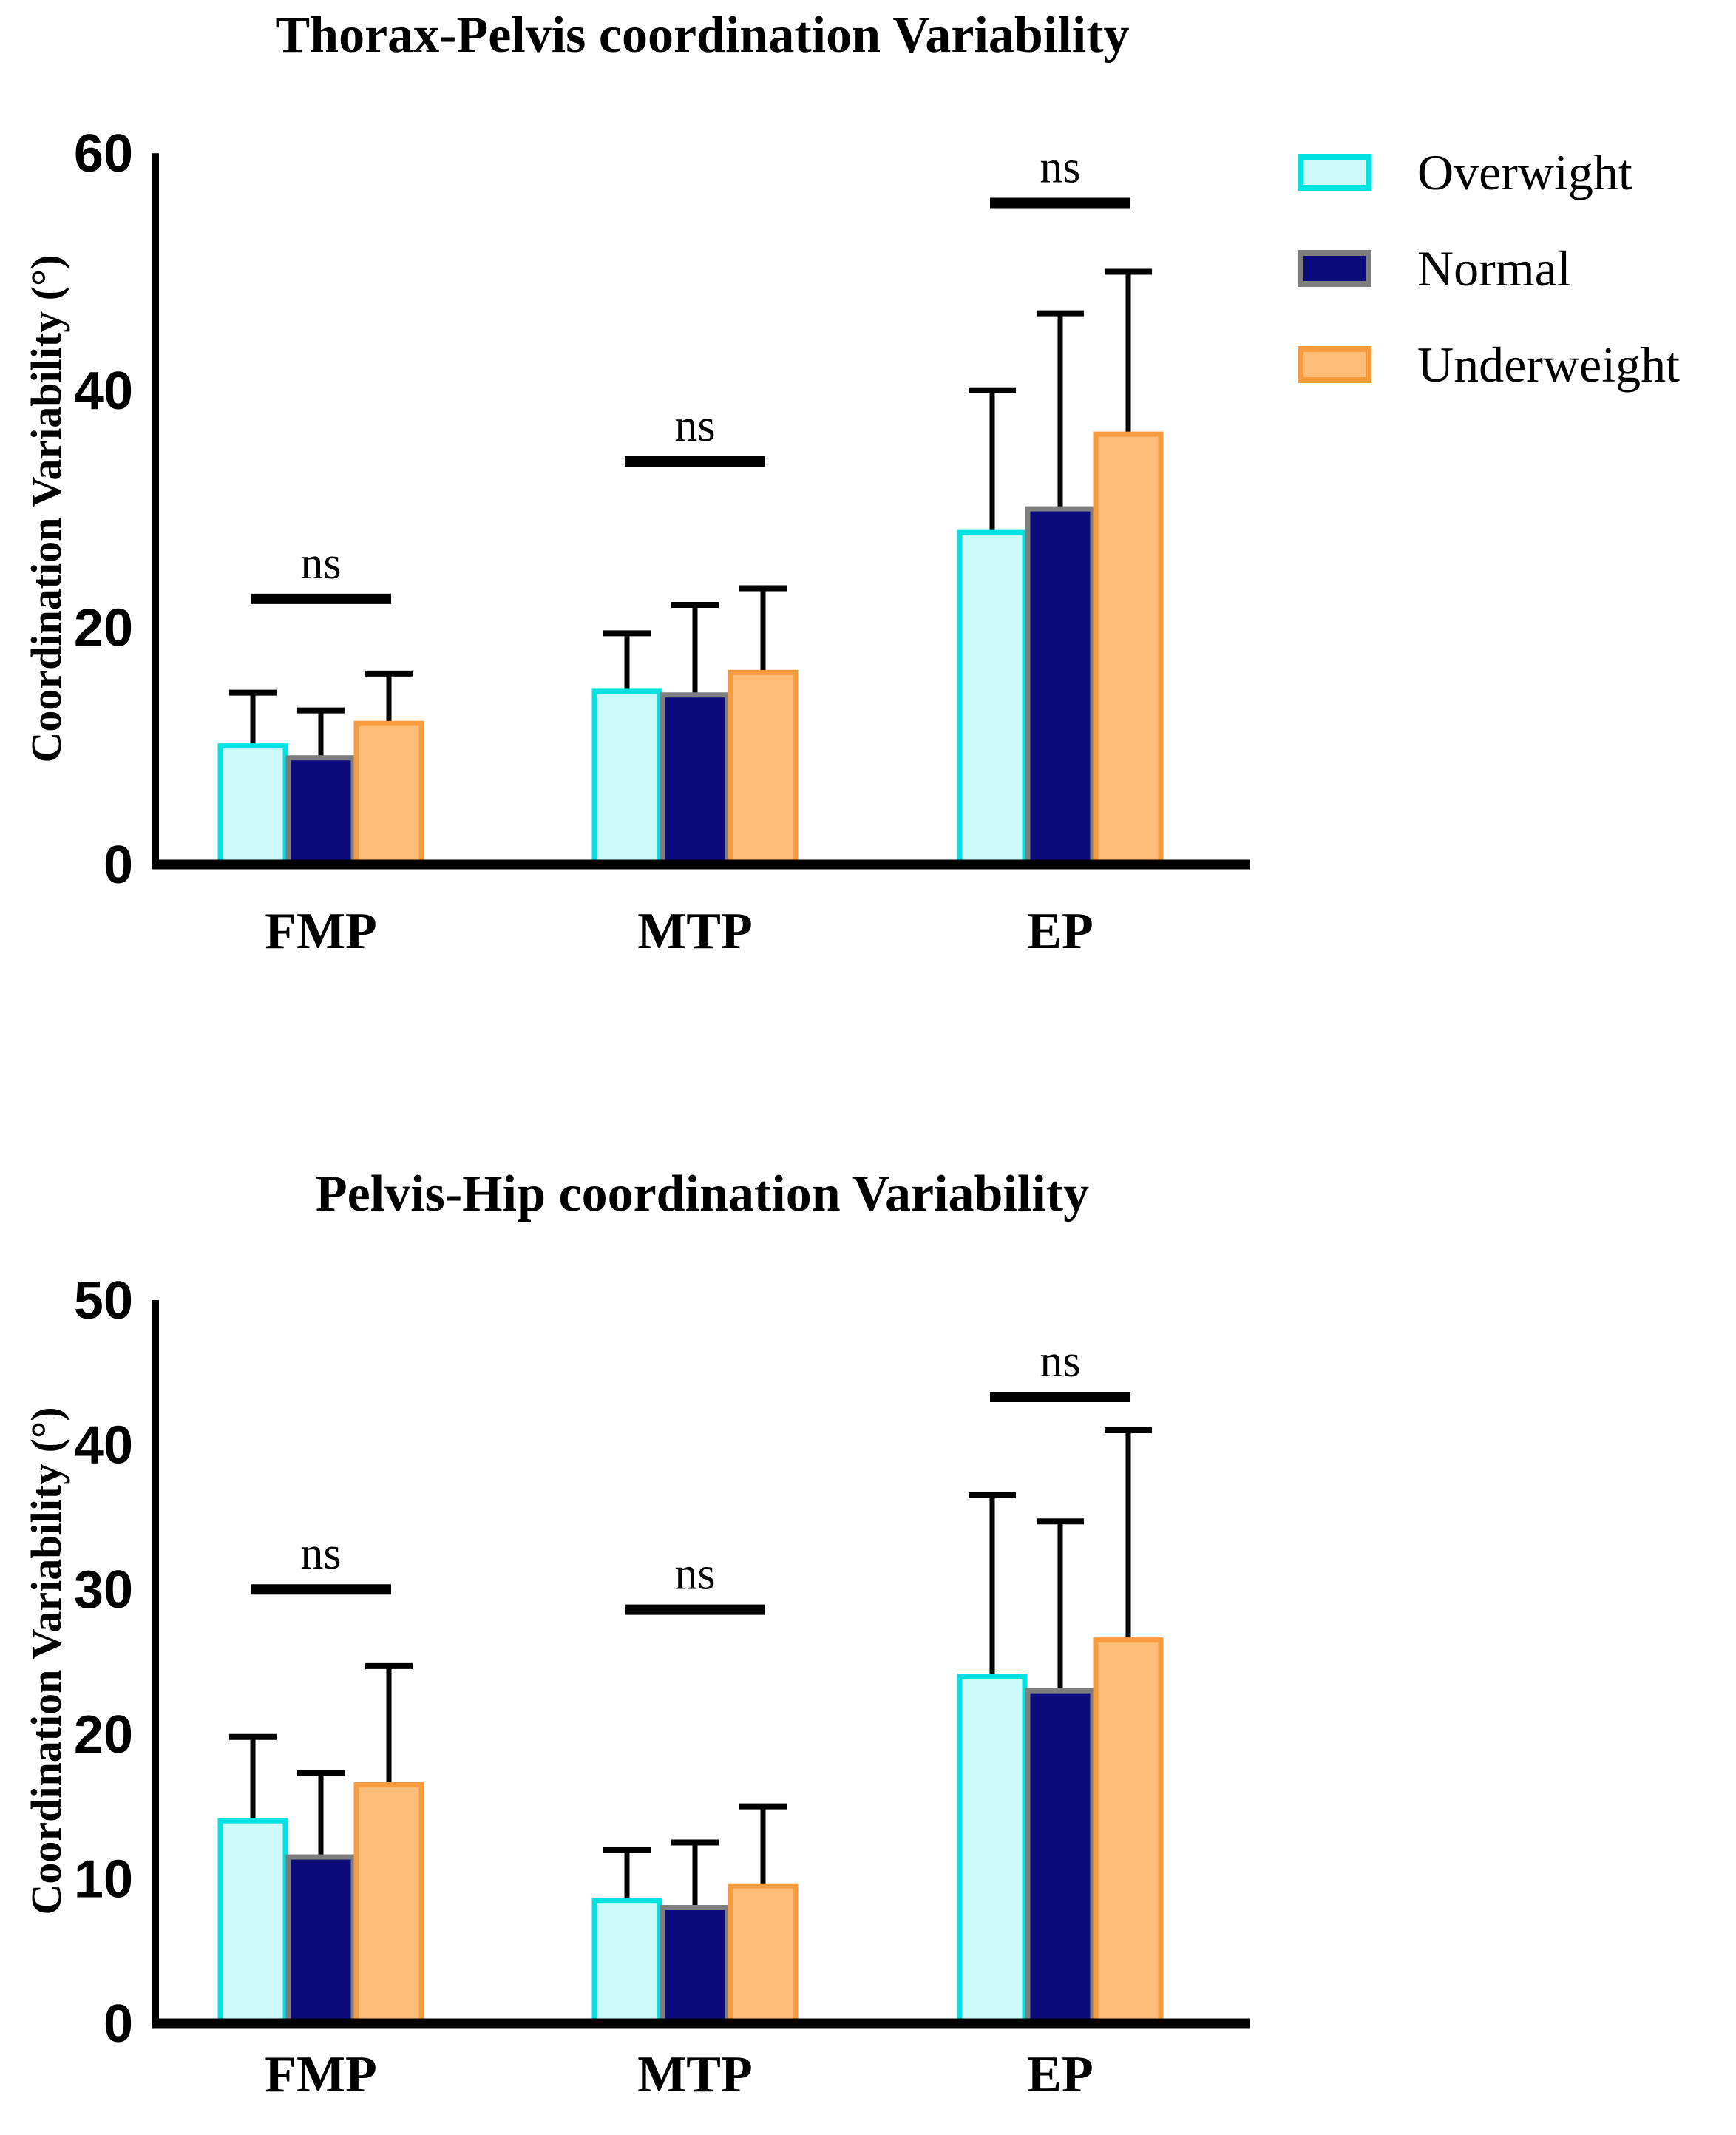  What do you see at coordinates (104, 153) in the screenshot?
I see `y-tick-label: 60` at bounding box center [104, 153].